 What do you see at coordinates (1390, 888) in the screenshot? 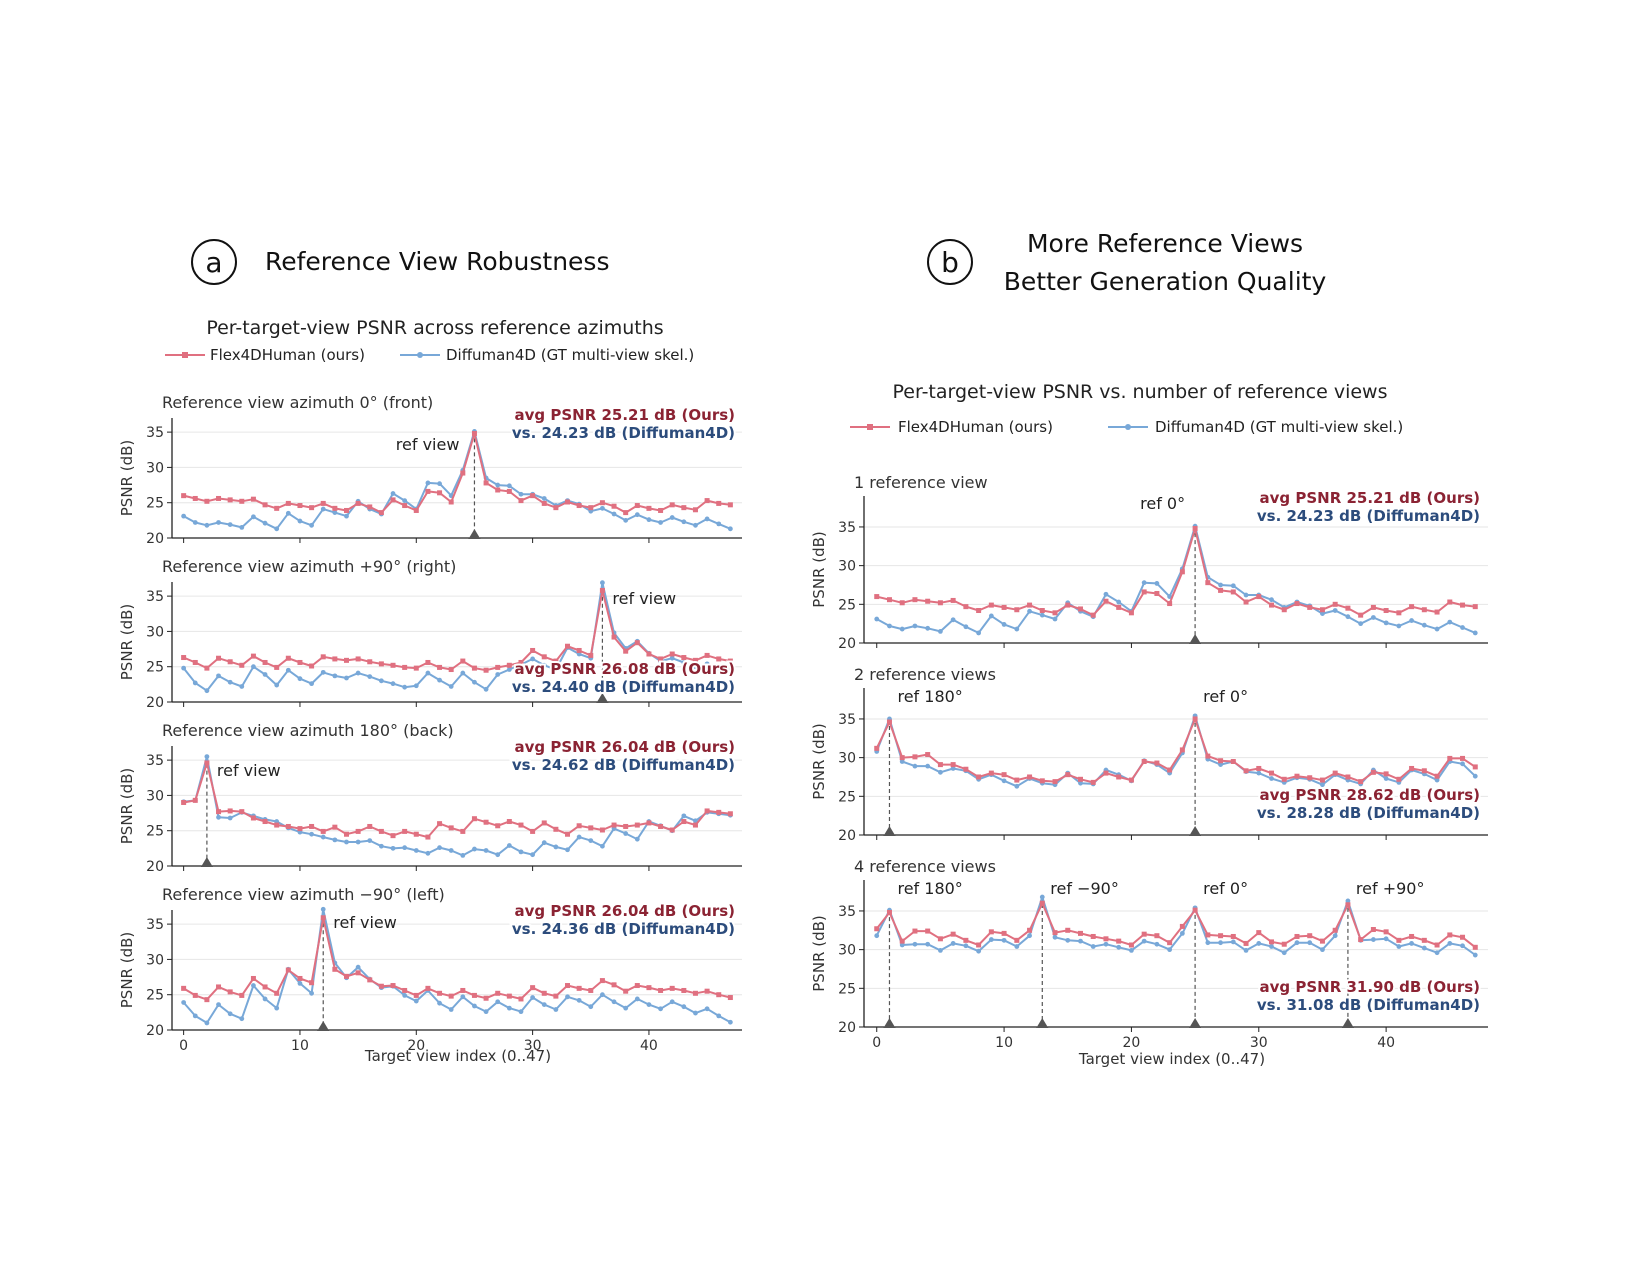
I see `ref-label-b-3-4: ref +90°` at bounding box center [1390, 888].